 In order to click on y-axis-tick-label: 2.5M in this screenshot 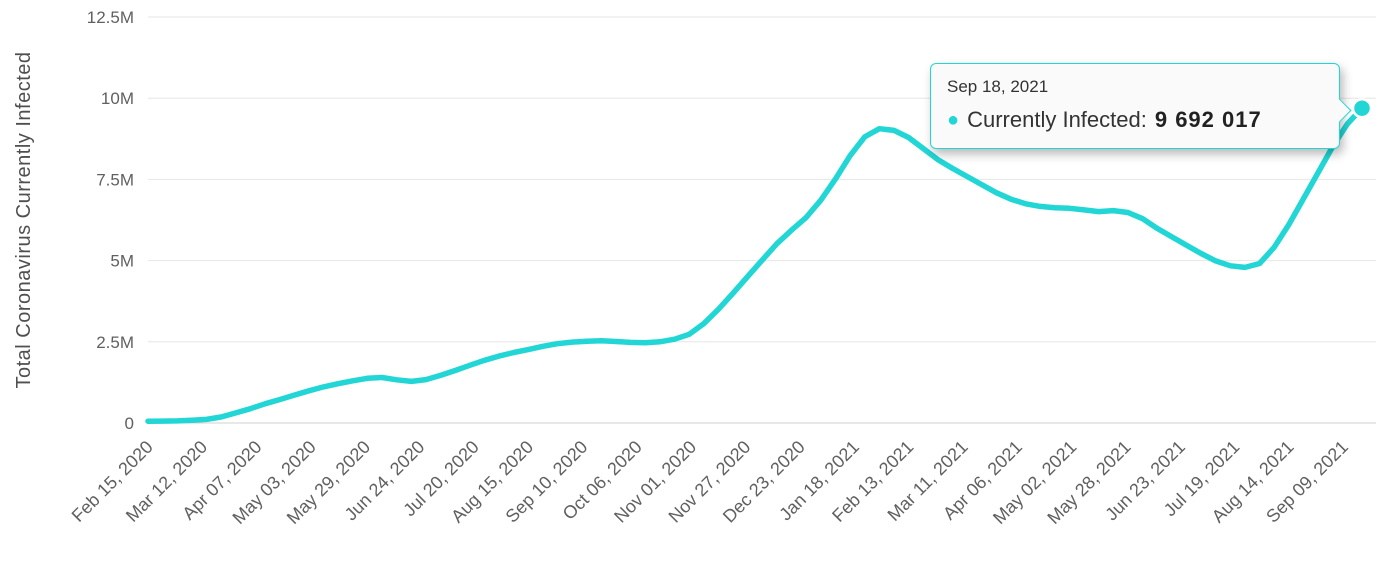, I will do `click(115, 342)`.